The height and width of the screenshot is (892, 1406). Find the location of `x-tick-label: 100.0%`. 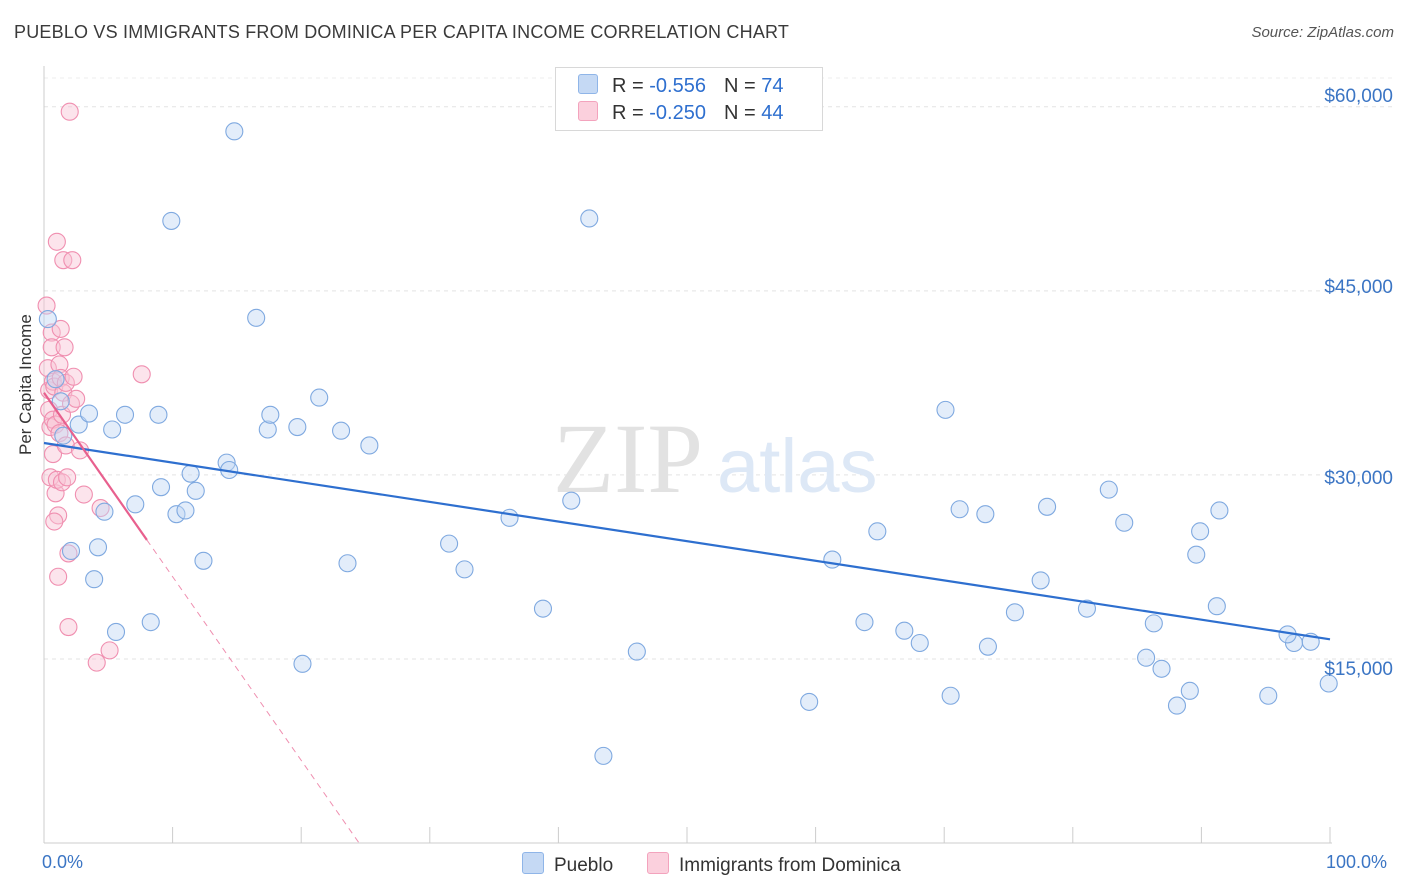

x-tick-label: 100.0% is located at coordinates (1357, 862).